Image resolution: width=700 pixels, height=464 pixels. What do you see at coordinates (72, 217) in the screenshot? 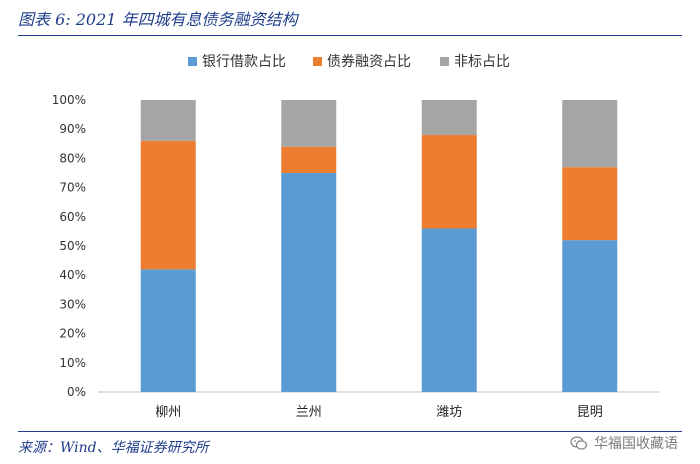
I see `y-tick-label: 60%` at bounding box center [72, 217].